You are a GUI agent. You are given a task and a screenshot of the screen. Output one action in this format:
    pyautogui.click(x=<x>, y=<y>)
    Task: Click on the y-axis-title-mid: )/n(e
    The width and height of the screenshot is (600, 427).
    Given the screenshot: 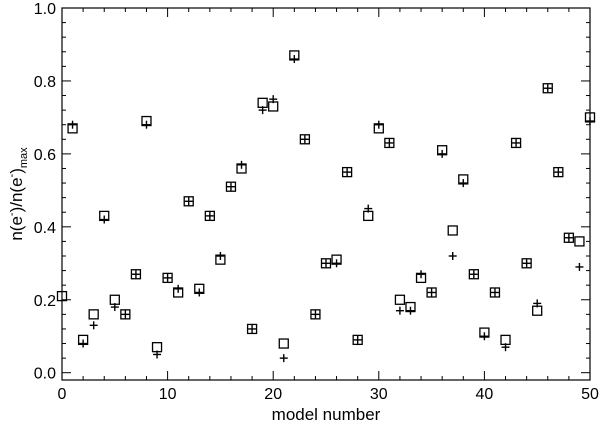 What is the action you would take?
    pyautogui.click(x=16, y=194)
    